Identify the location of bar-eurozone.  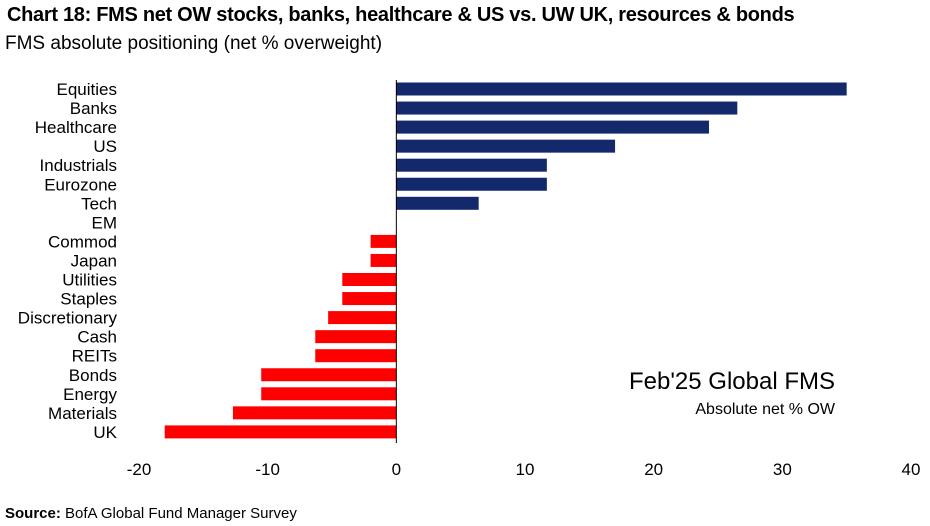
(471, 184).